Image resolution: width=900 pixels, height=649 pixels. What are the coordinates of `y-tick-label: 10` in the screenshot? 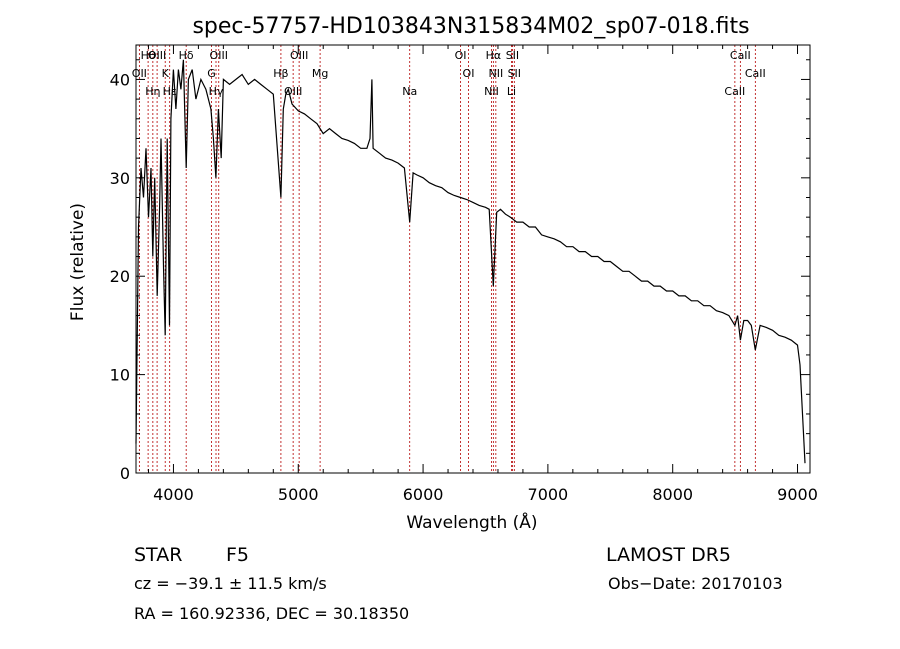 It's located at (120, 375).